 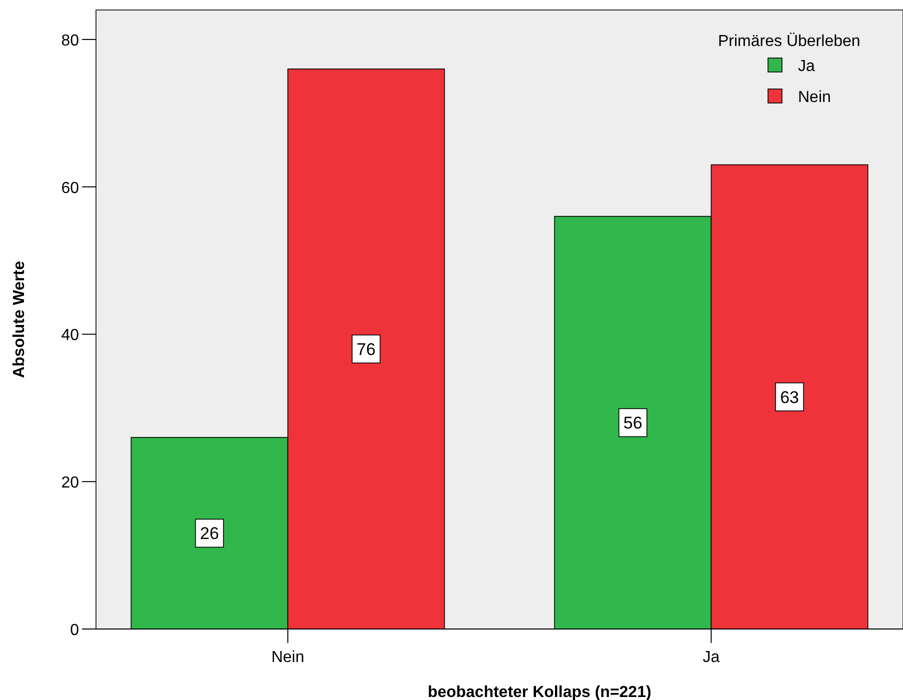 I want to click on y-tick-label: 80, so click(x=70, y=41).